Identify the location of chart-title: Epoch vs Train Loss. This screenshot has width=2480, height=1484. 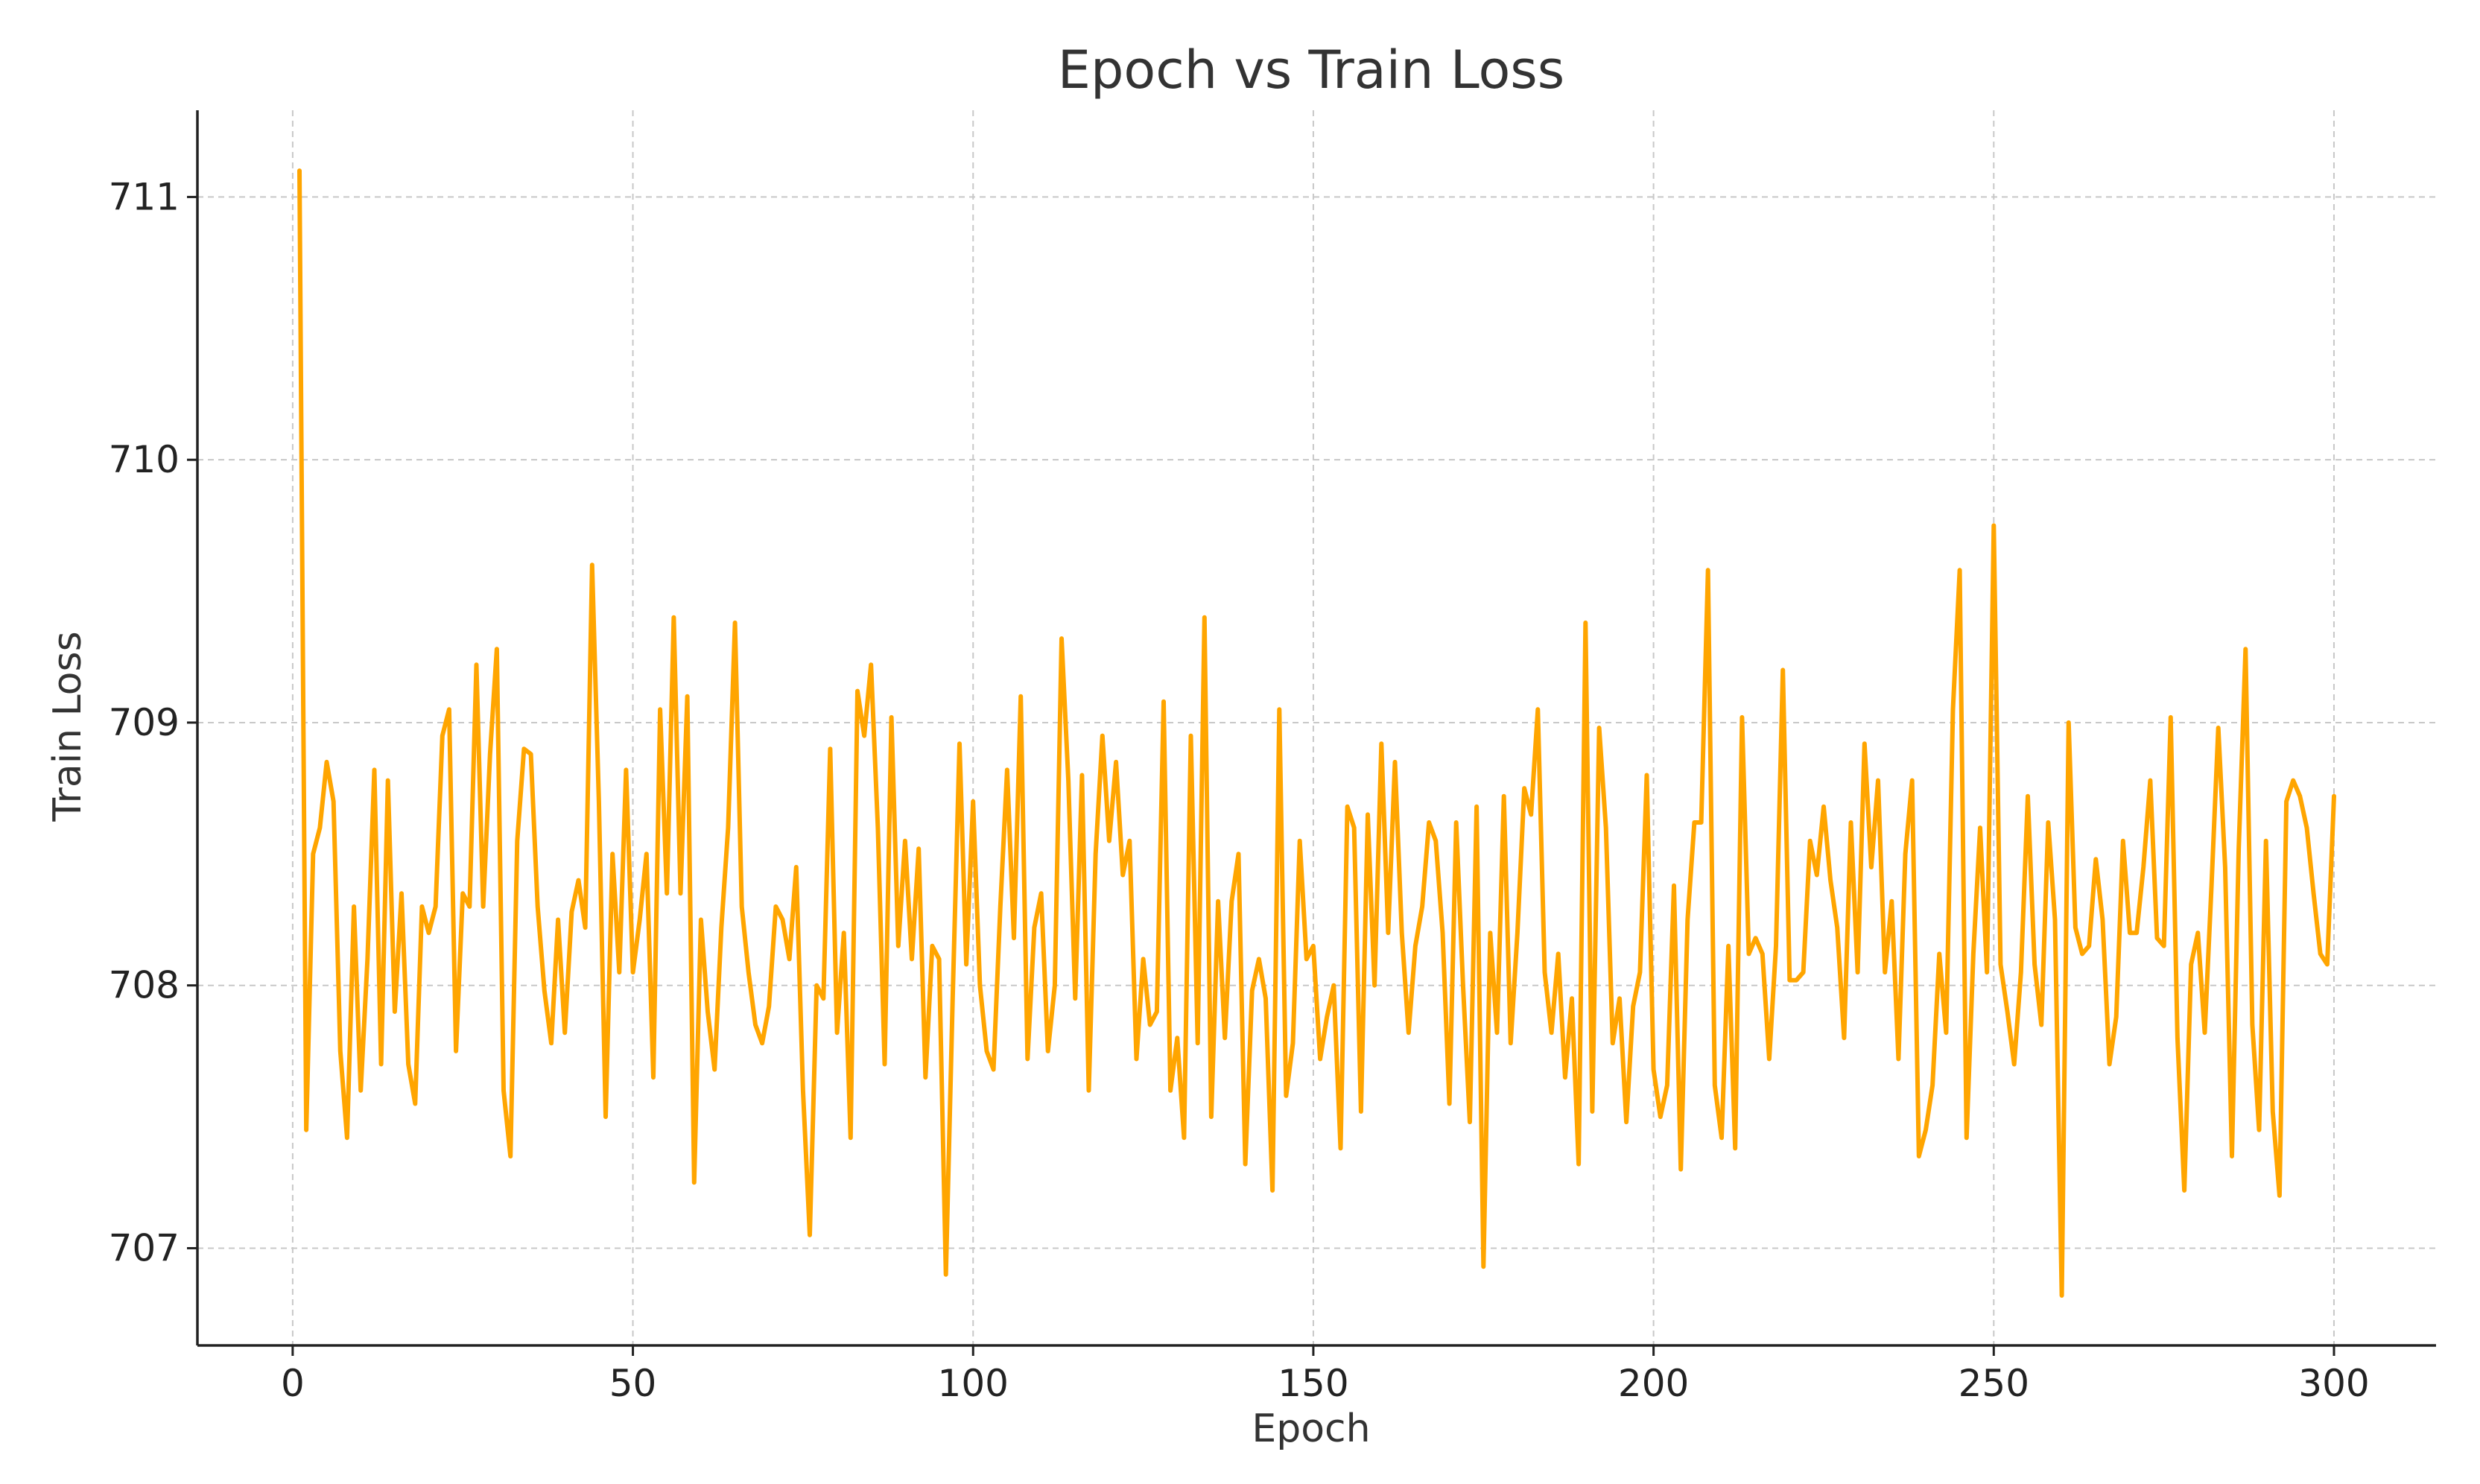
(1311, 70).